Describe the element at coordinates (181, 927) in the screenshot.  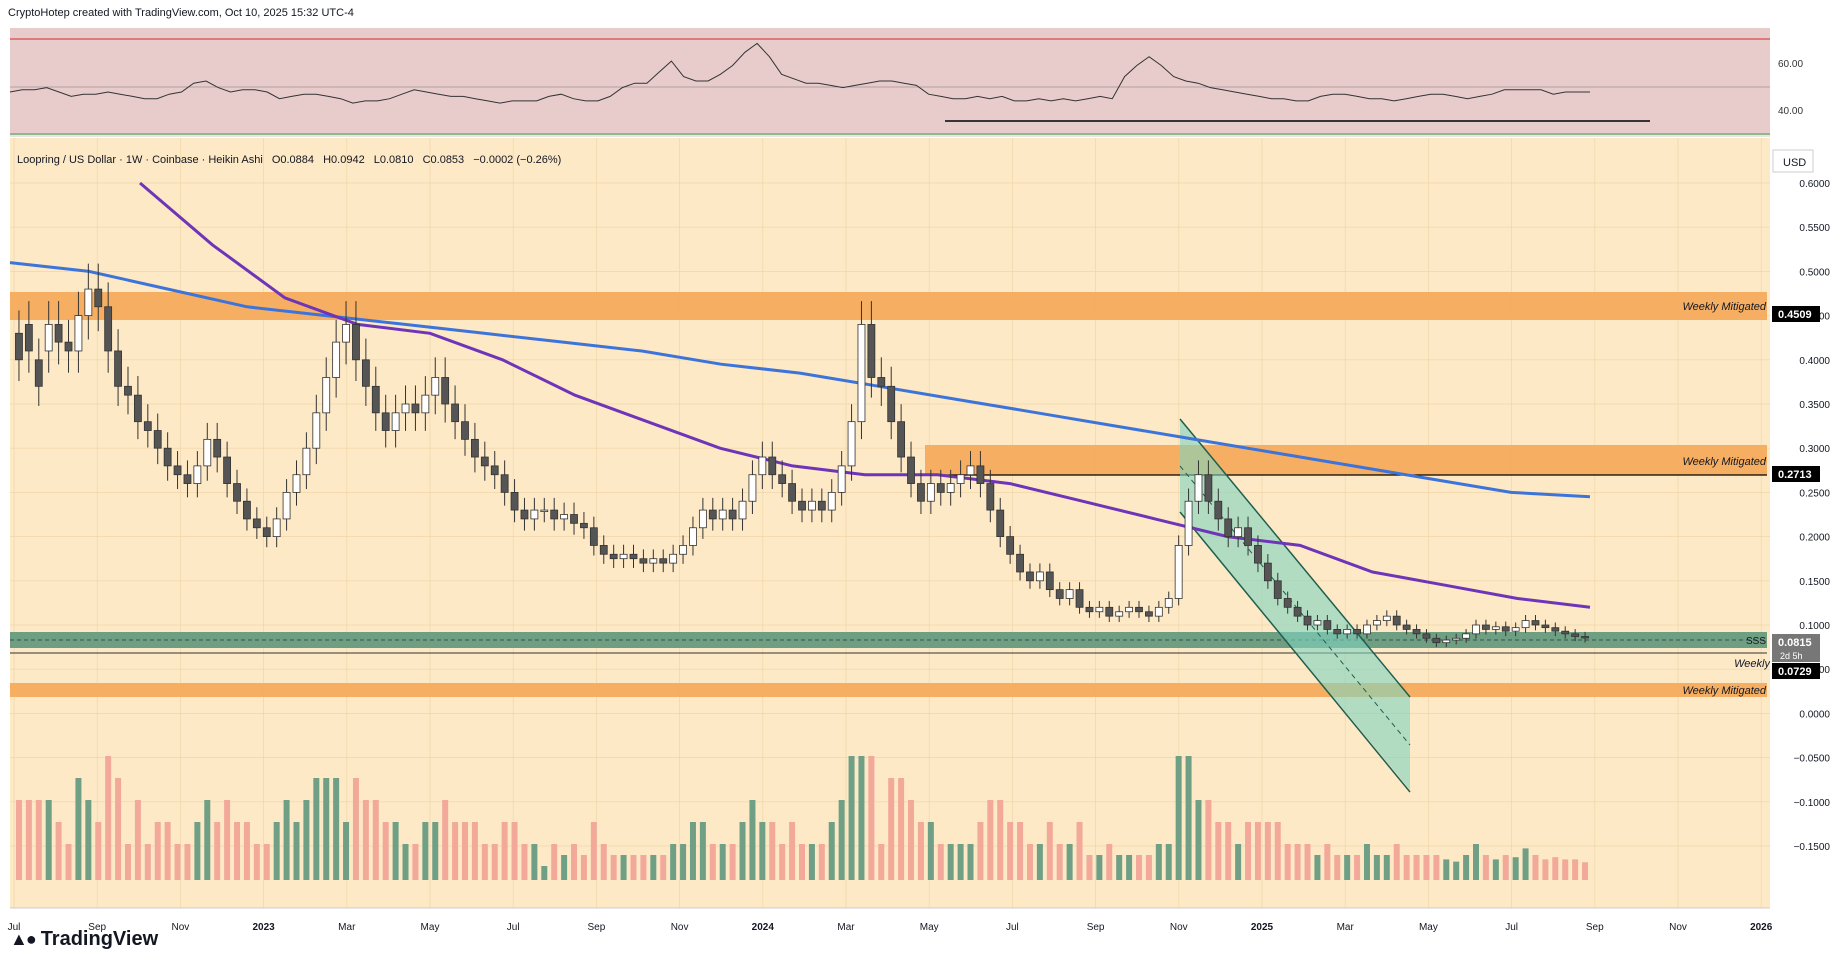
I see `time-tick: Nov` at that location.